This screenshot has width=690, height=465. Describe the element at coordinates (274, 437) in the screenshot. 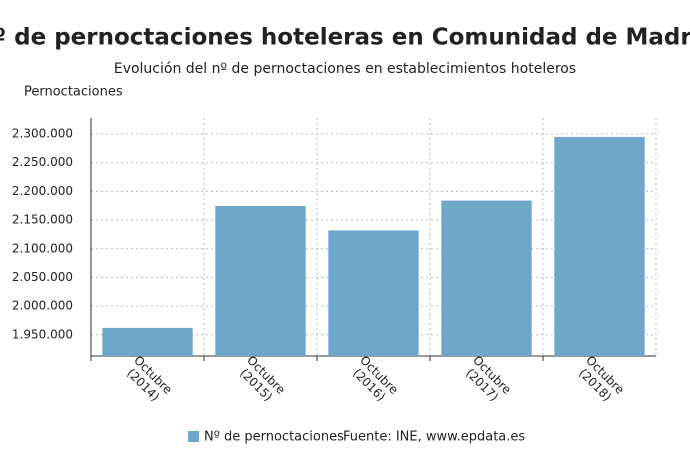

I see `legend-label: Nº de pernoctaciones` at that location.